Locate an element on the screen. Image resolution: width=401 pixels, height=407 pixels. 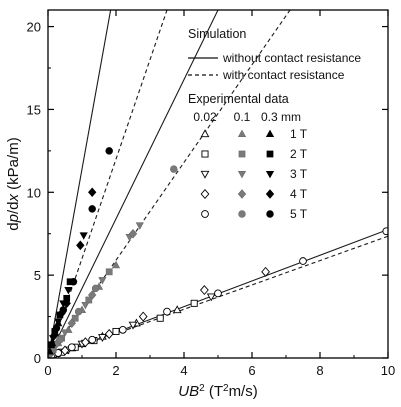
legend-marker-circle-black is located at coordinates (270, 214).